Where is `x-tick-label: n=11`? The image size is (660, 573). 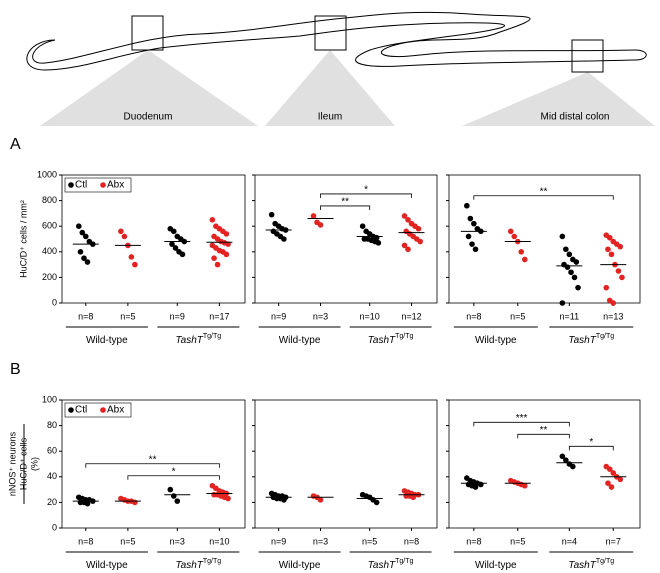 x-tick-label: n=11 is located at coordinates (570, 316).